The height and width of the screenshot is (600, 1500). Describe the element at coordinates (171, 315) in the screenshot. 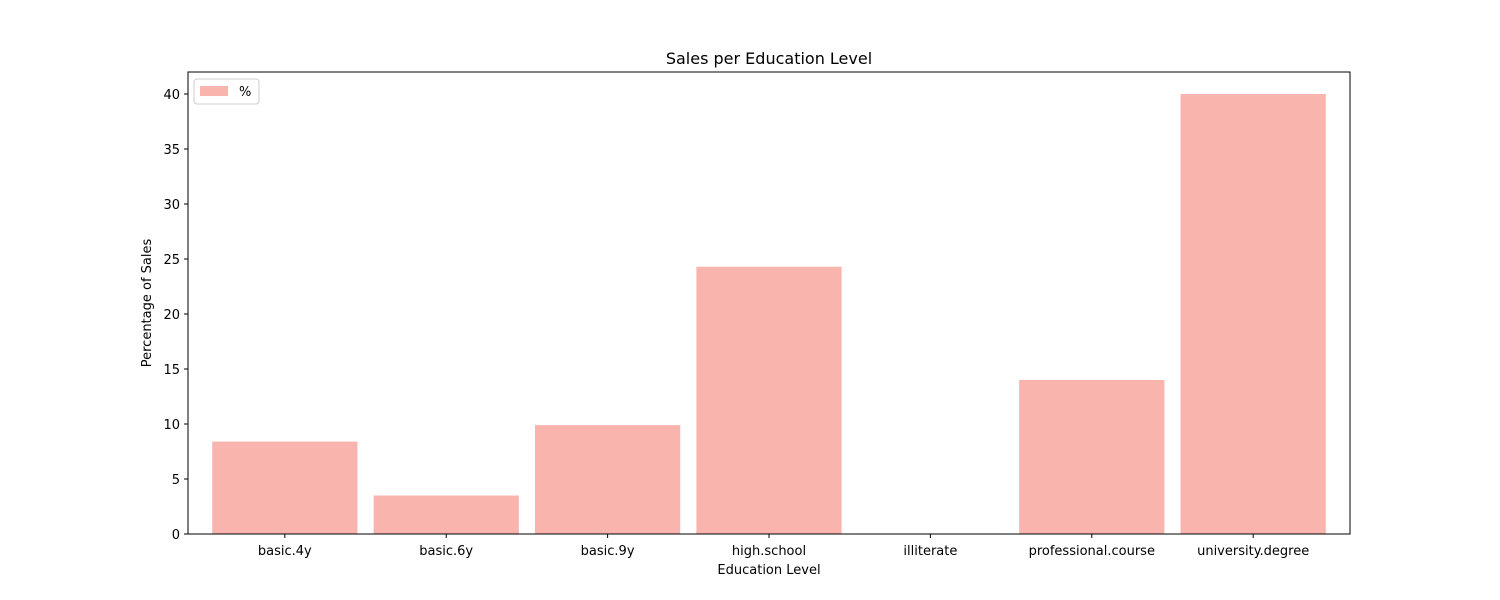

I see `y-tick-label: 20` at that location.